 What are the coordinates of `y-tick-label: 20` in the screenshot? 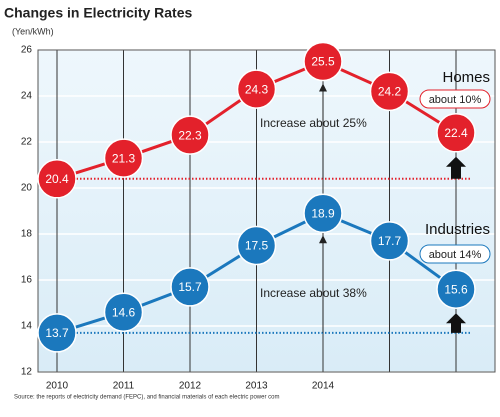 It's located at (27, 188).